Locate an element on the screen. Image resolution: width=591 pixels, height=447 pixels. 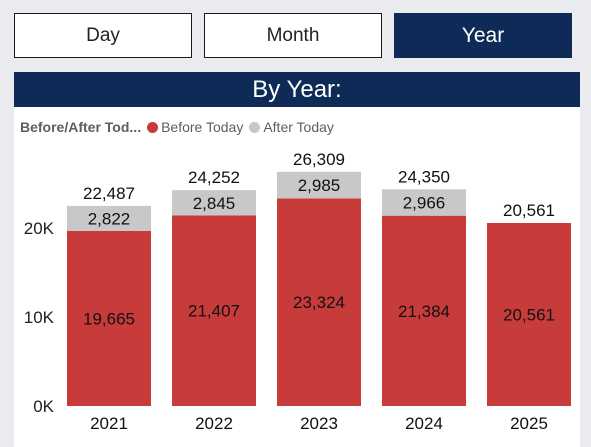
bar-data-label: 23,324 is located at coordinates (319, 302).